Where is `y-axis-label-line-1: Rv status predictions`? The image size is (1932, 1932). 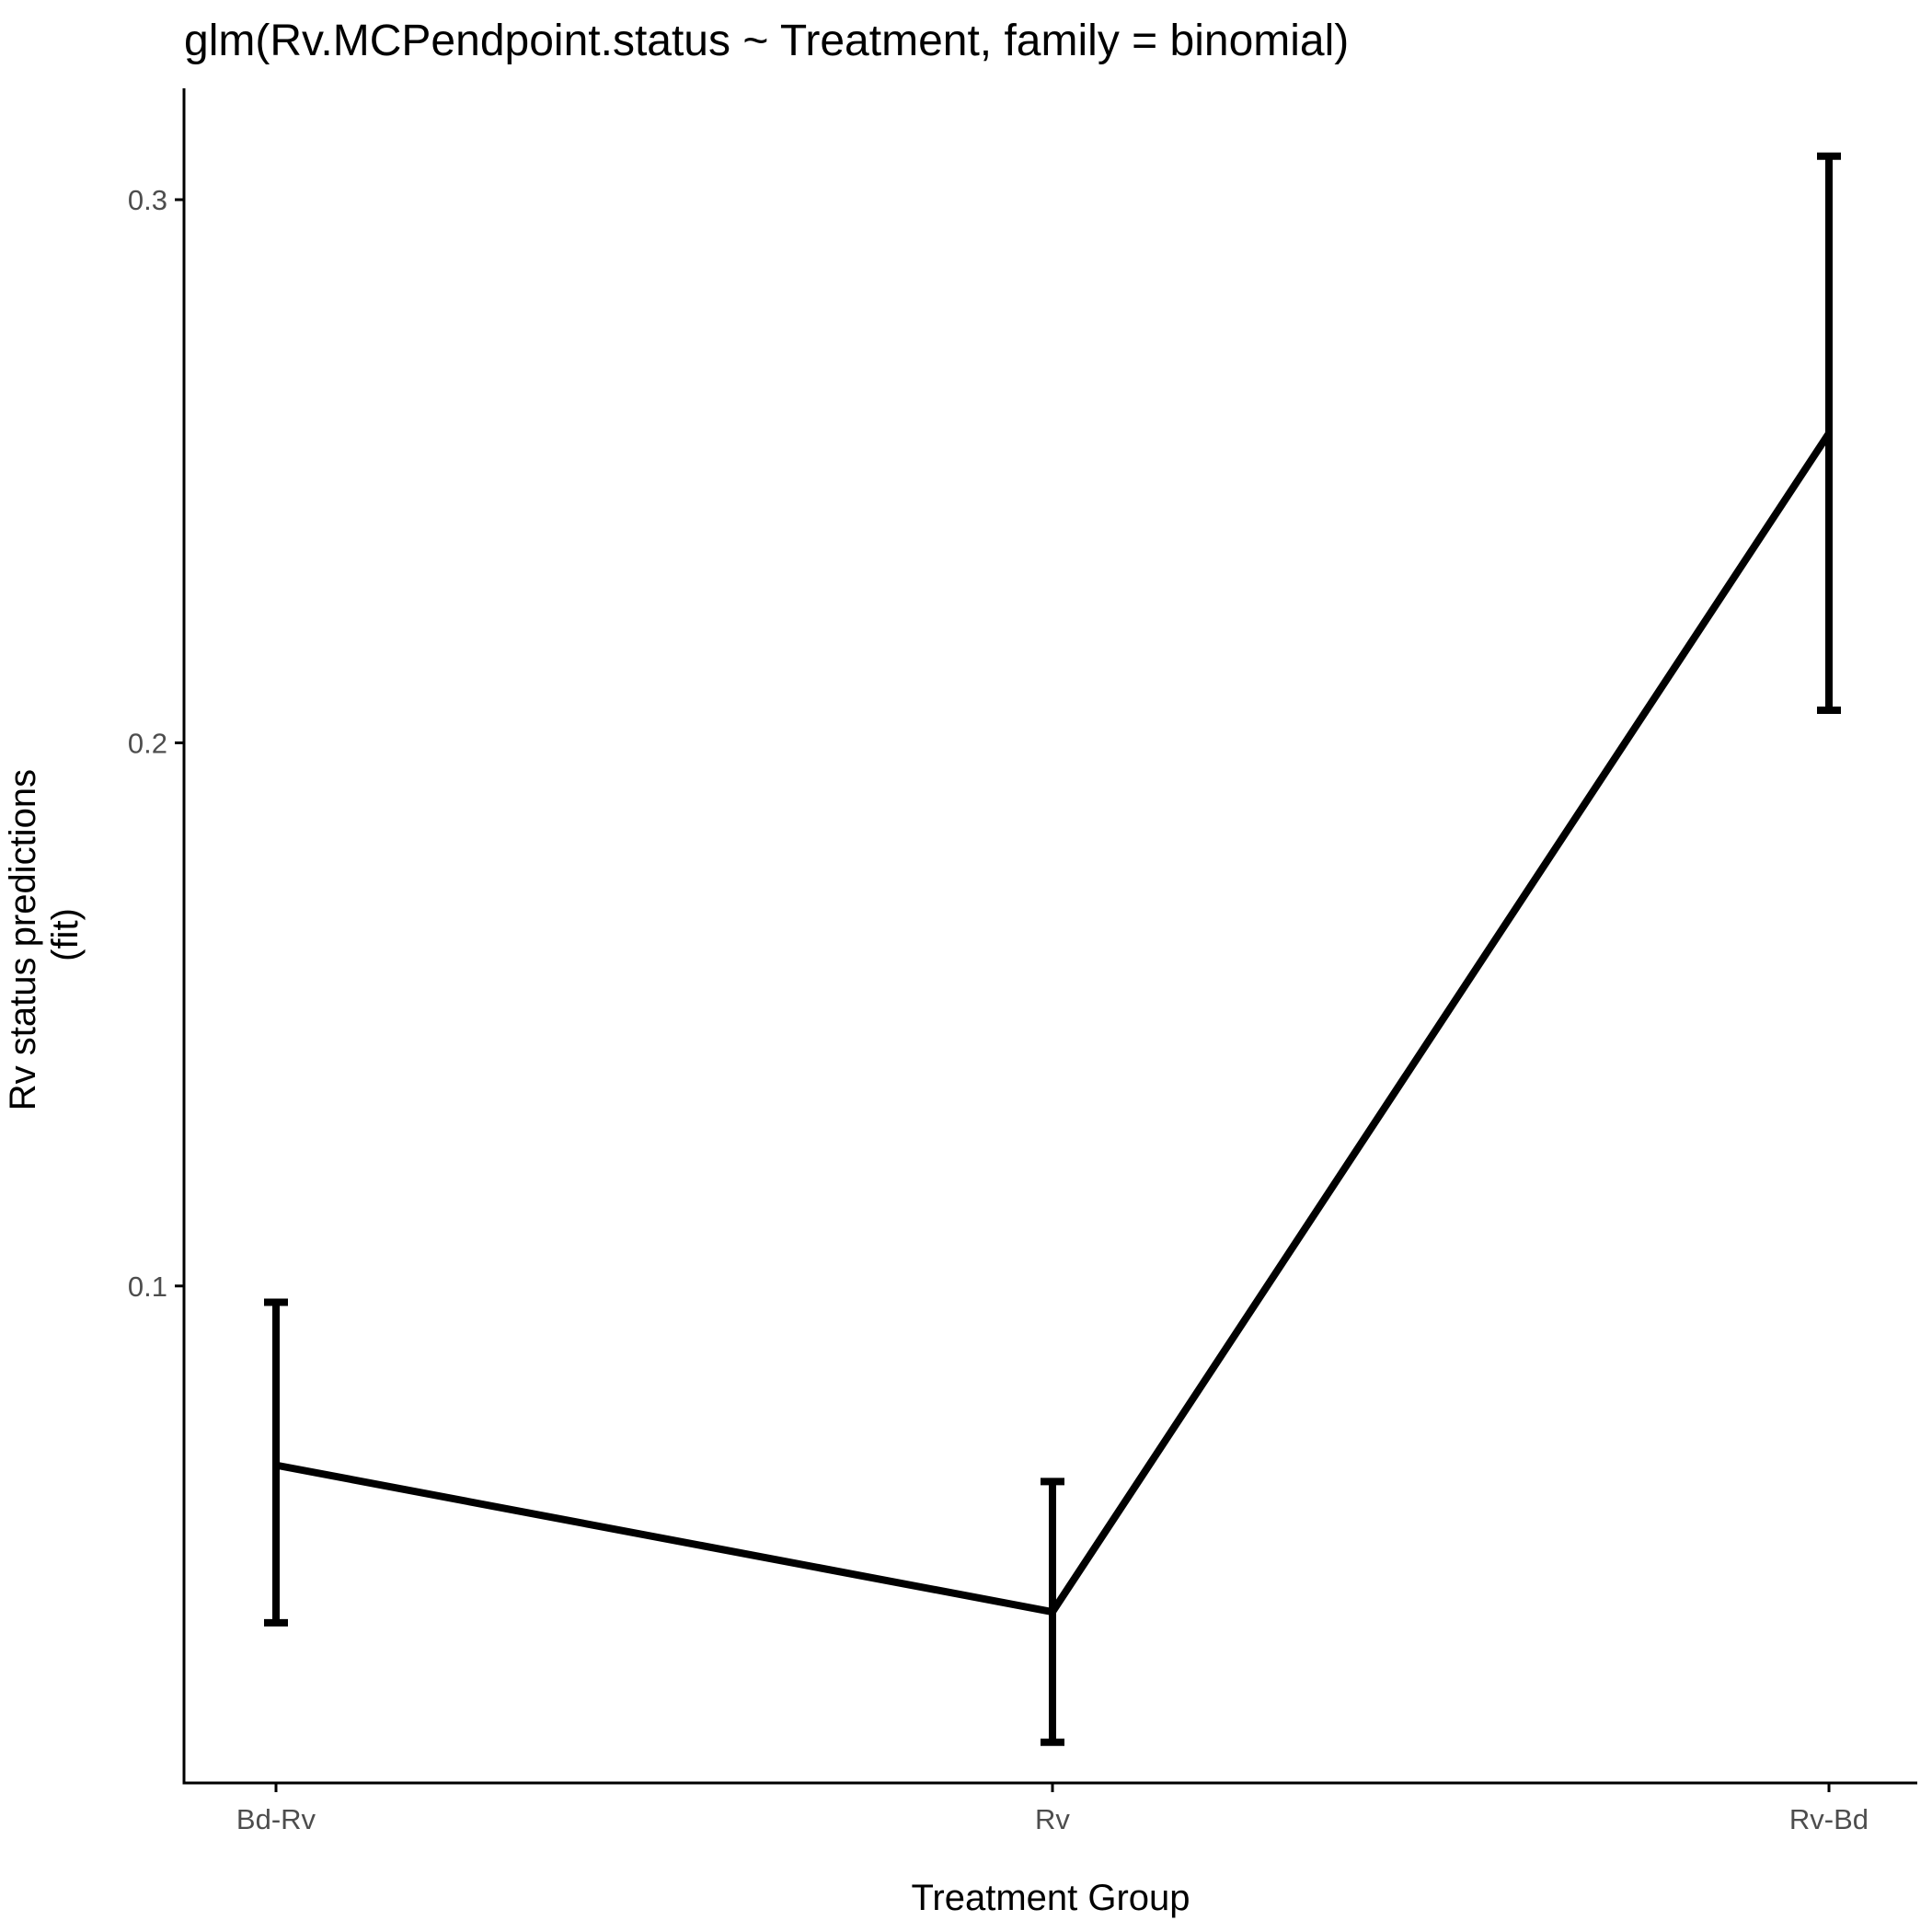 y-axis-label-line-1: Rv status predictions is located at coordinates (23, 939).